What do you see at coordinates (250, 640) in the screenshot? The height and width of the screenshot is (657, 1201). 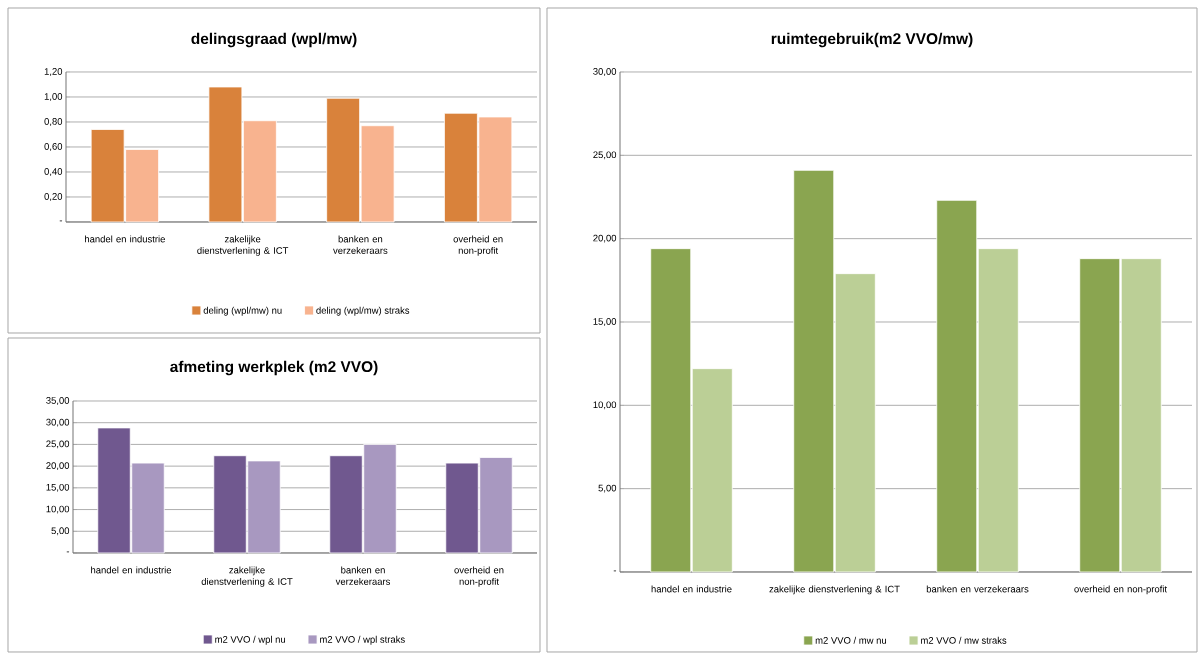 I see `legend-label: m2 VVO / wpl nu` at bounding box center [250, 640].